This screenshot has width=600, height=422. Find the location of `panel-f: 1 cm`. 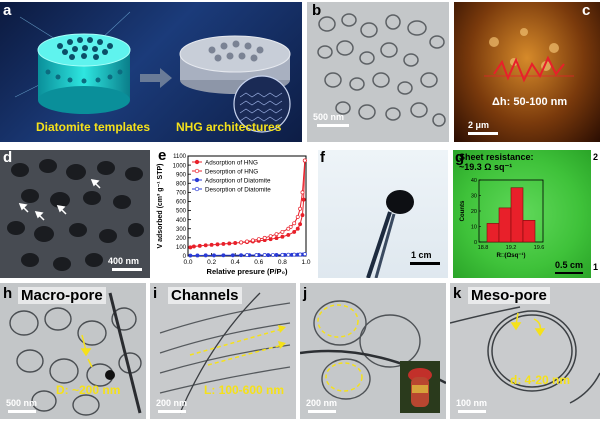

panel-f: 1 cm is located at coordinates (383, 214).